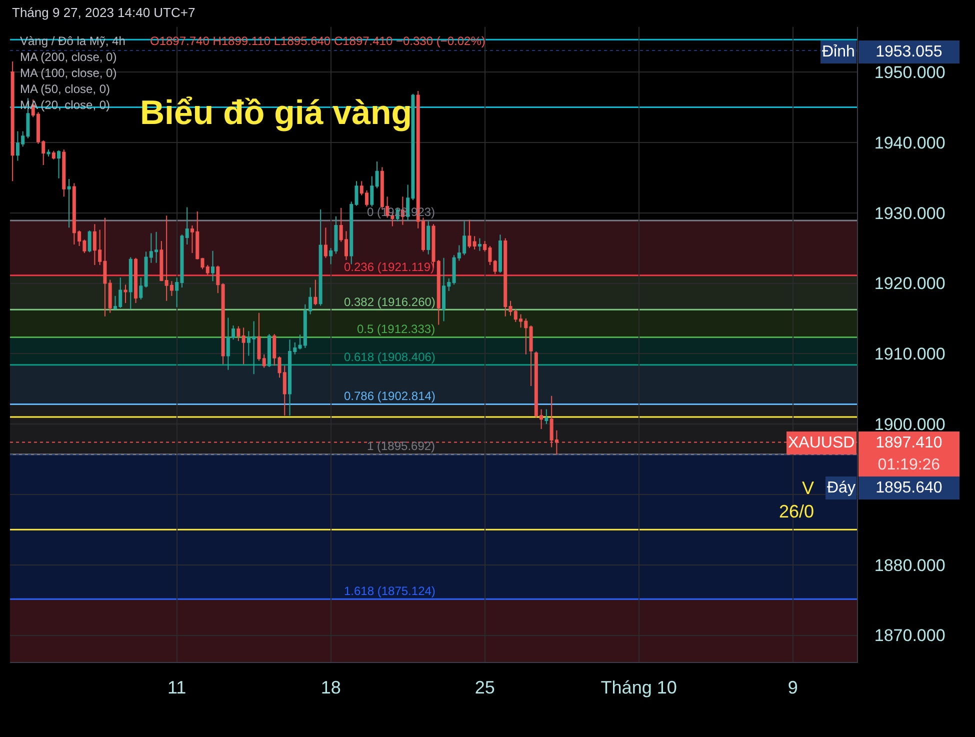 The image size is (975, 737). What do you see at coordinates (909, 52) in the screenshot?
I see `text: 1953.055` at bounding box center [909, 52].